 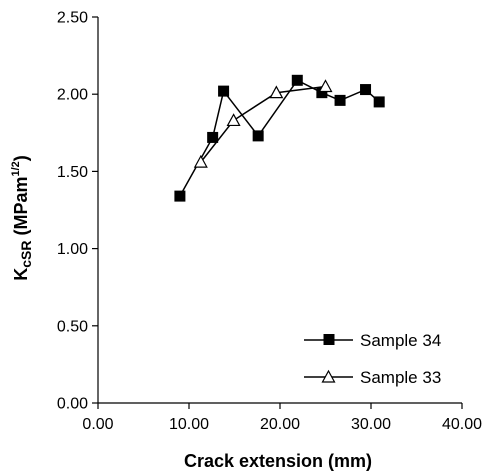 I want to click on series-layer, so click(x=279, y=138).